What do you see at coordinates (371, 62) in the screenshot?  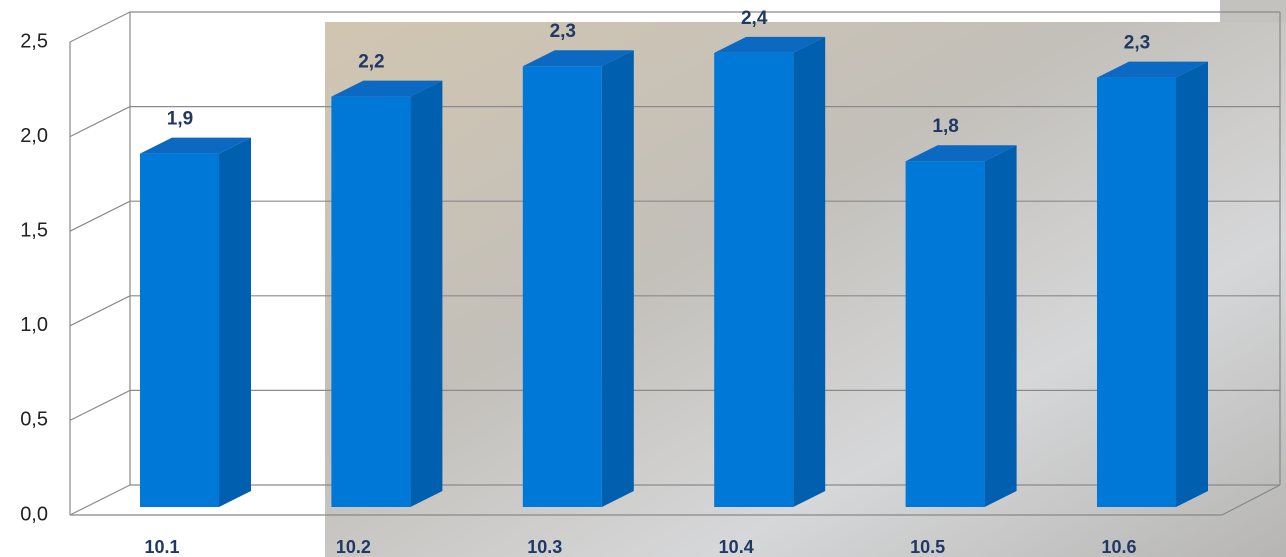 I see `value-label: 2,2` at bounding box center [371, 62].